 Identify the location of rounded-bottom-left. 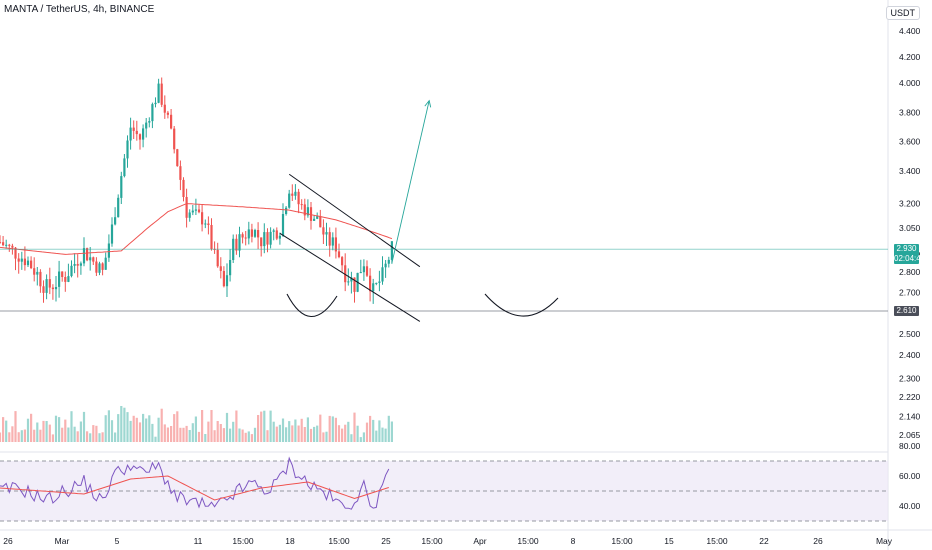
(312, 305).